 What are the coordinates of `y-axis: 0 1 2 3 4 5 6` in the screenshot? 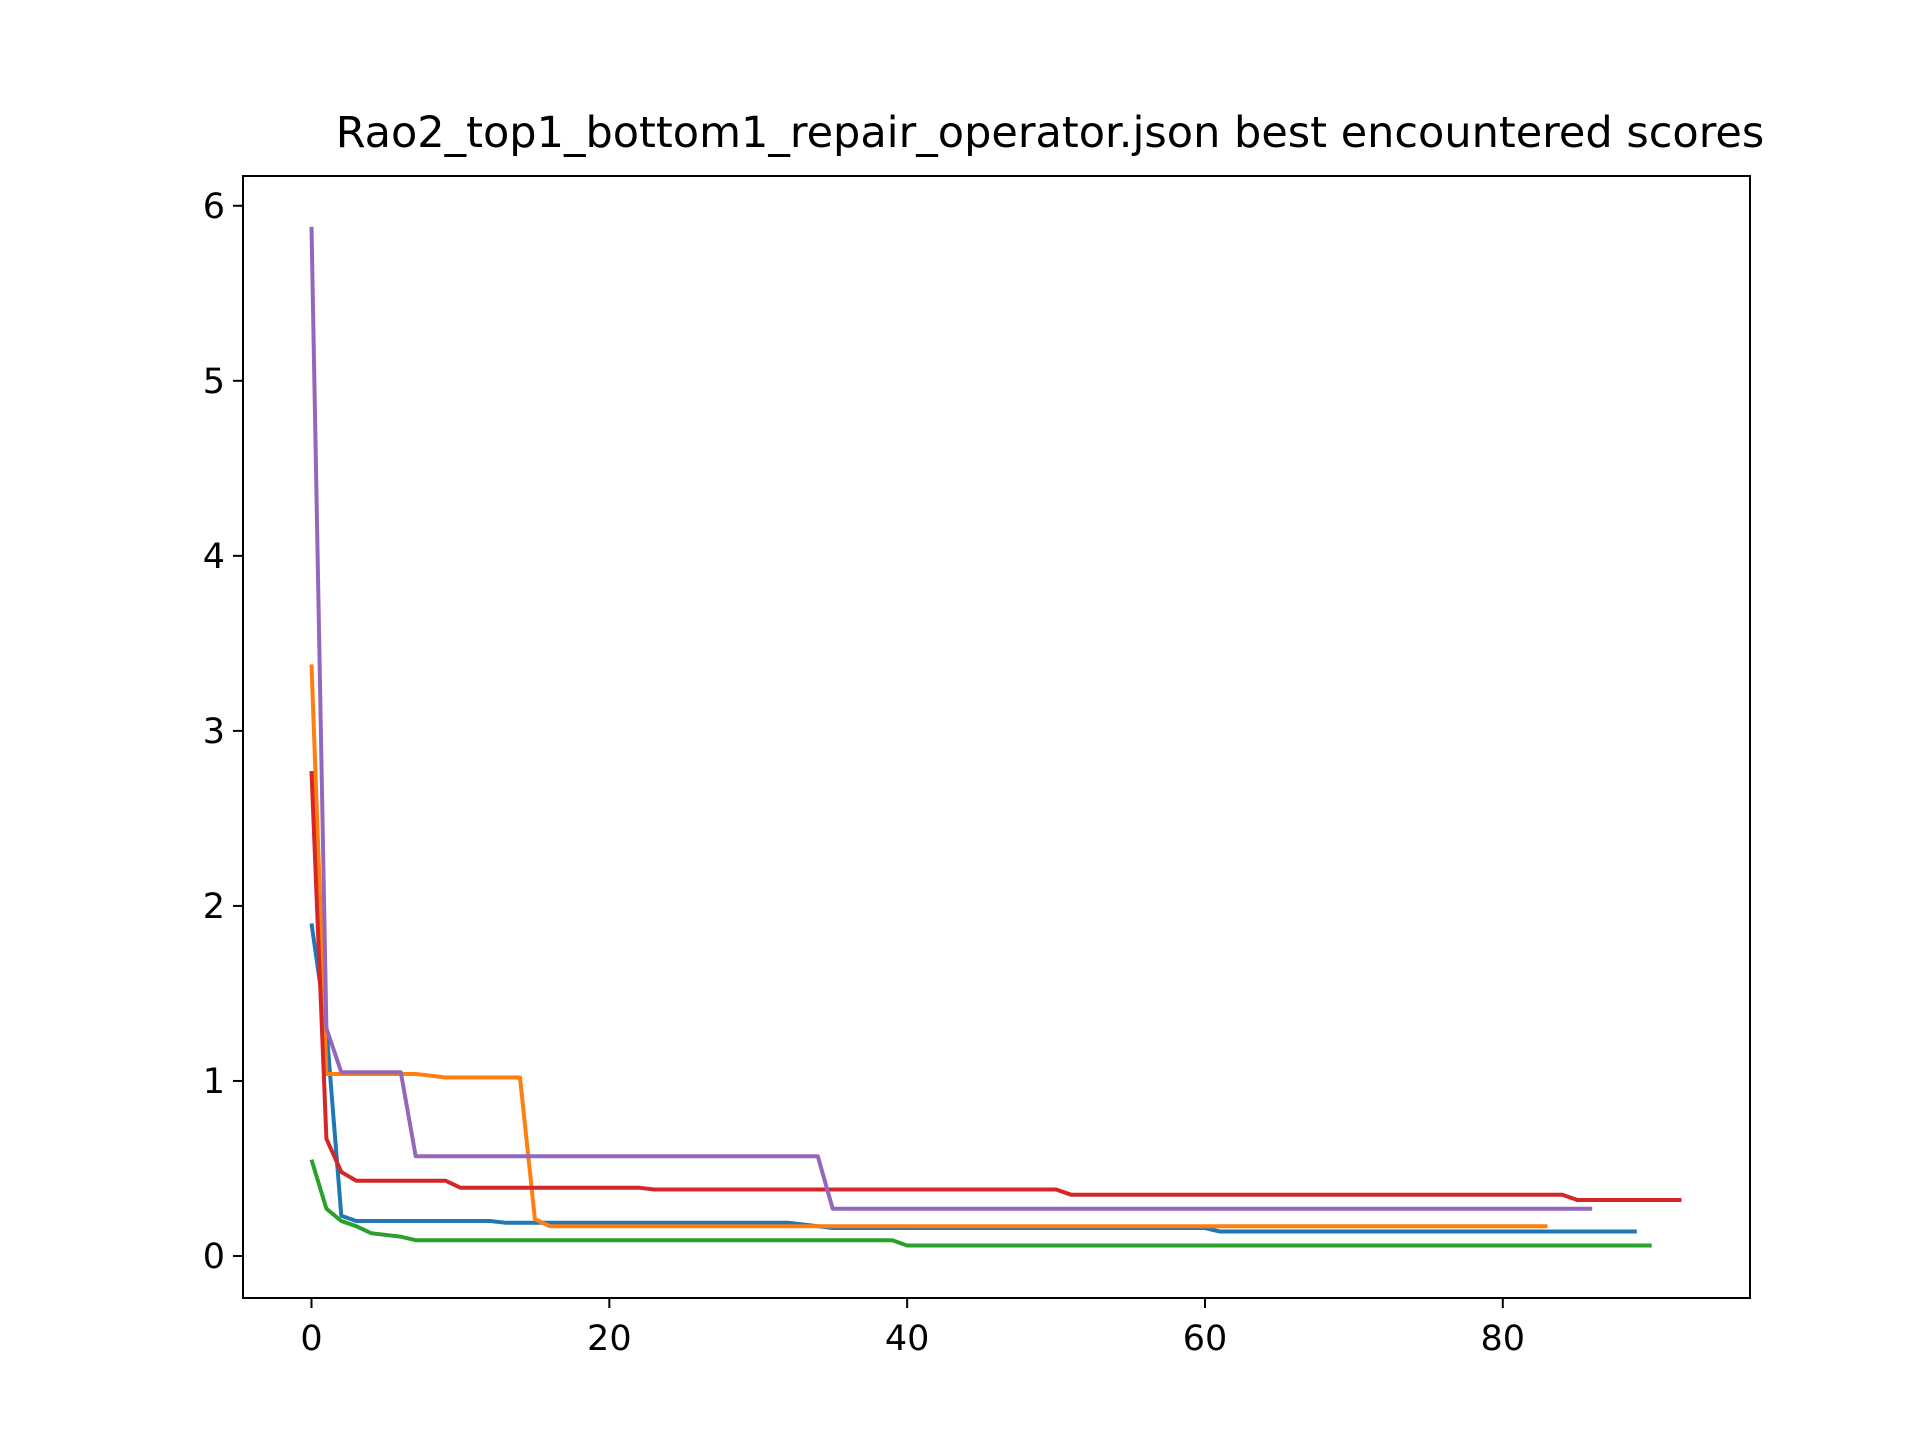 It's located at (223, 732).